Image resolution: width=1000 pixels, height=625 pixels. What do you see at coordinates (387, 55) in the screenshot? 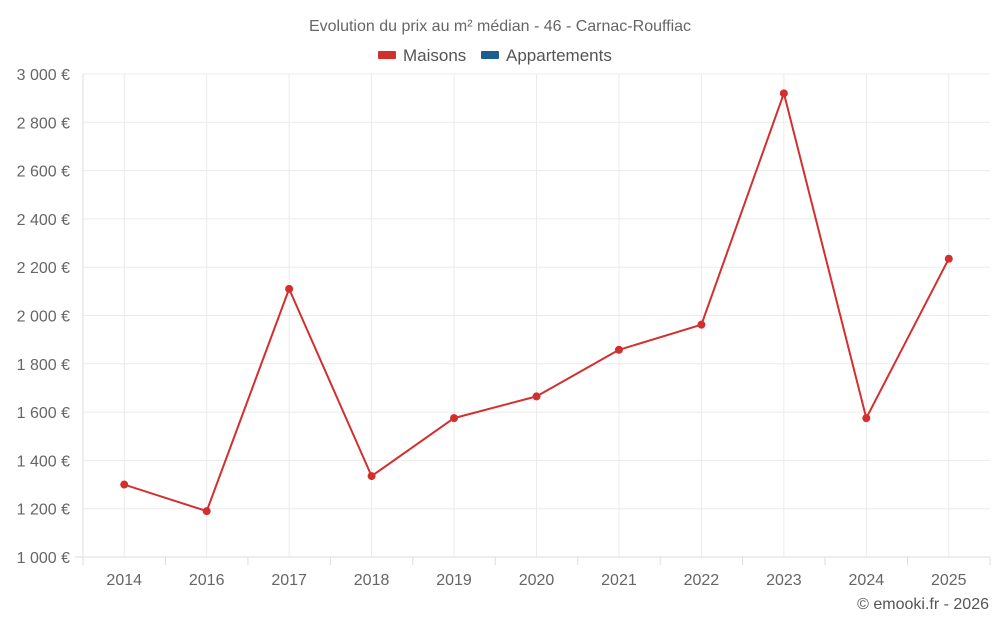
I see `legend-swatch-maisons` at bounding box center [387, 55].